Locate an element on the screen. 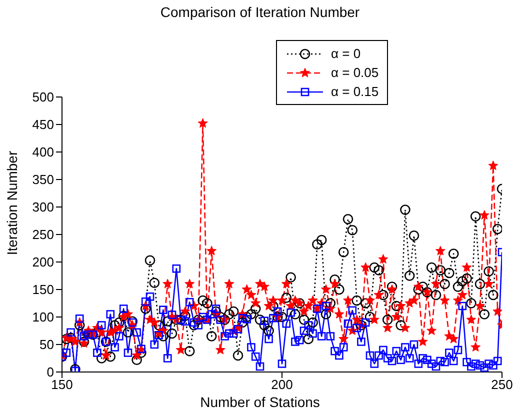 The height and width of the screenshot is (416, 520). chart-title: Comparison of Iteration Number is located at coordinates (260, 12).